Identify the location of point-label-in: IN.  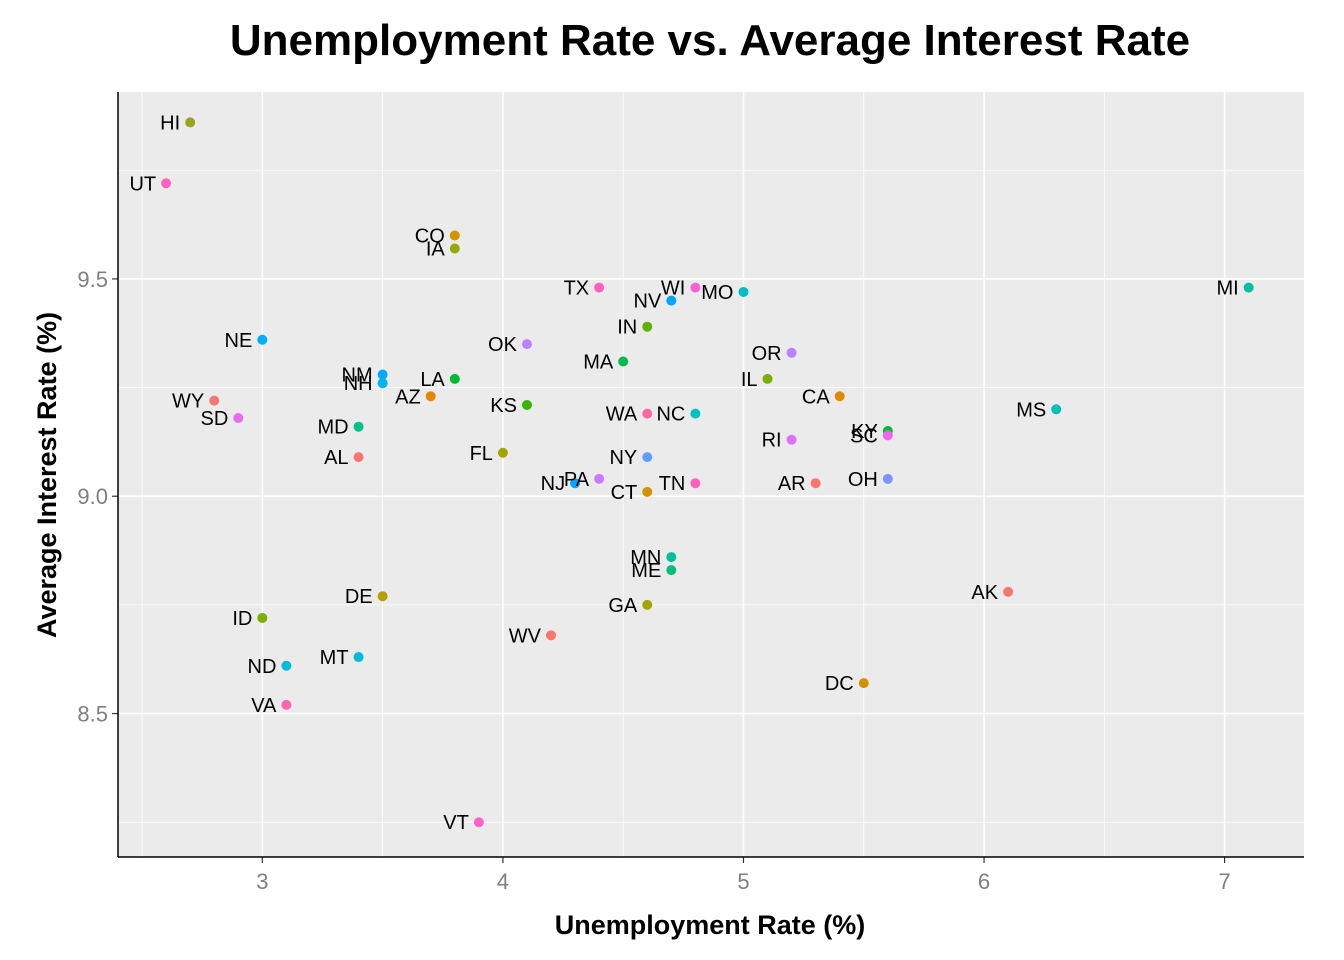
(627, 328).